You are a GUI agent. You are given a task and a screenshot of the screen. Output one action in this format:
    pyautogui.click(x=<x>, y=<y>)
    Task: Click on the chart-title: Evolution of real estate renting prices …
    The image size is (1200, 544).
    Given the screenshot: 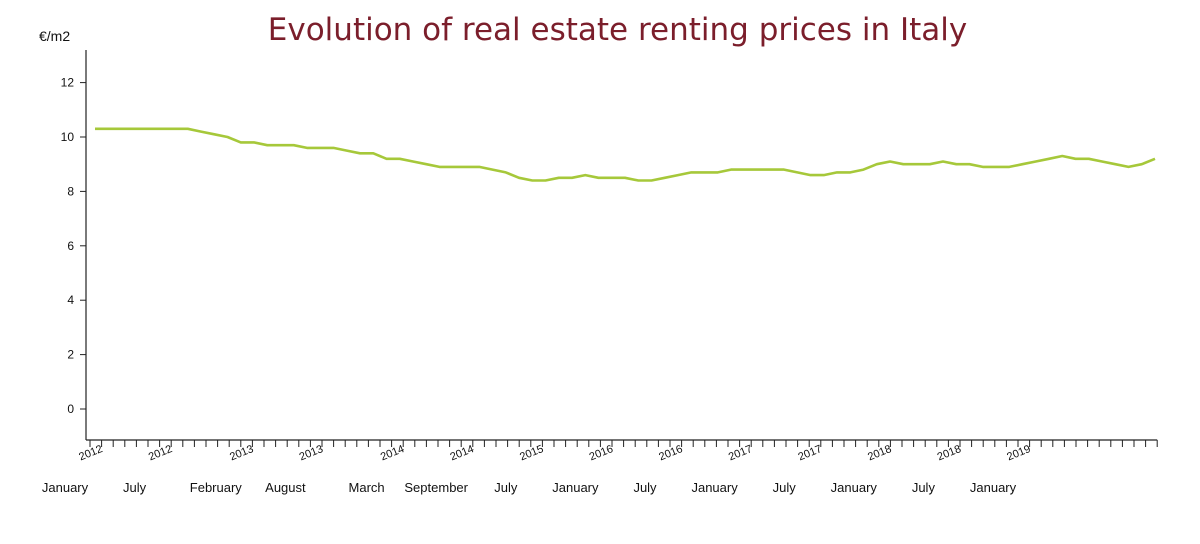 What is the action you would take?
    pyautogui.click(x=617, y=30)
    